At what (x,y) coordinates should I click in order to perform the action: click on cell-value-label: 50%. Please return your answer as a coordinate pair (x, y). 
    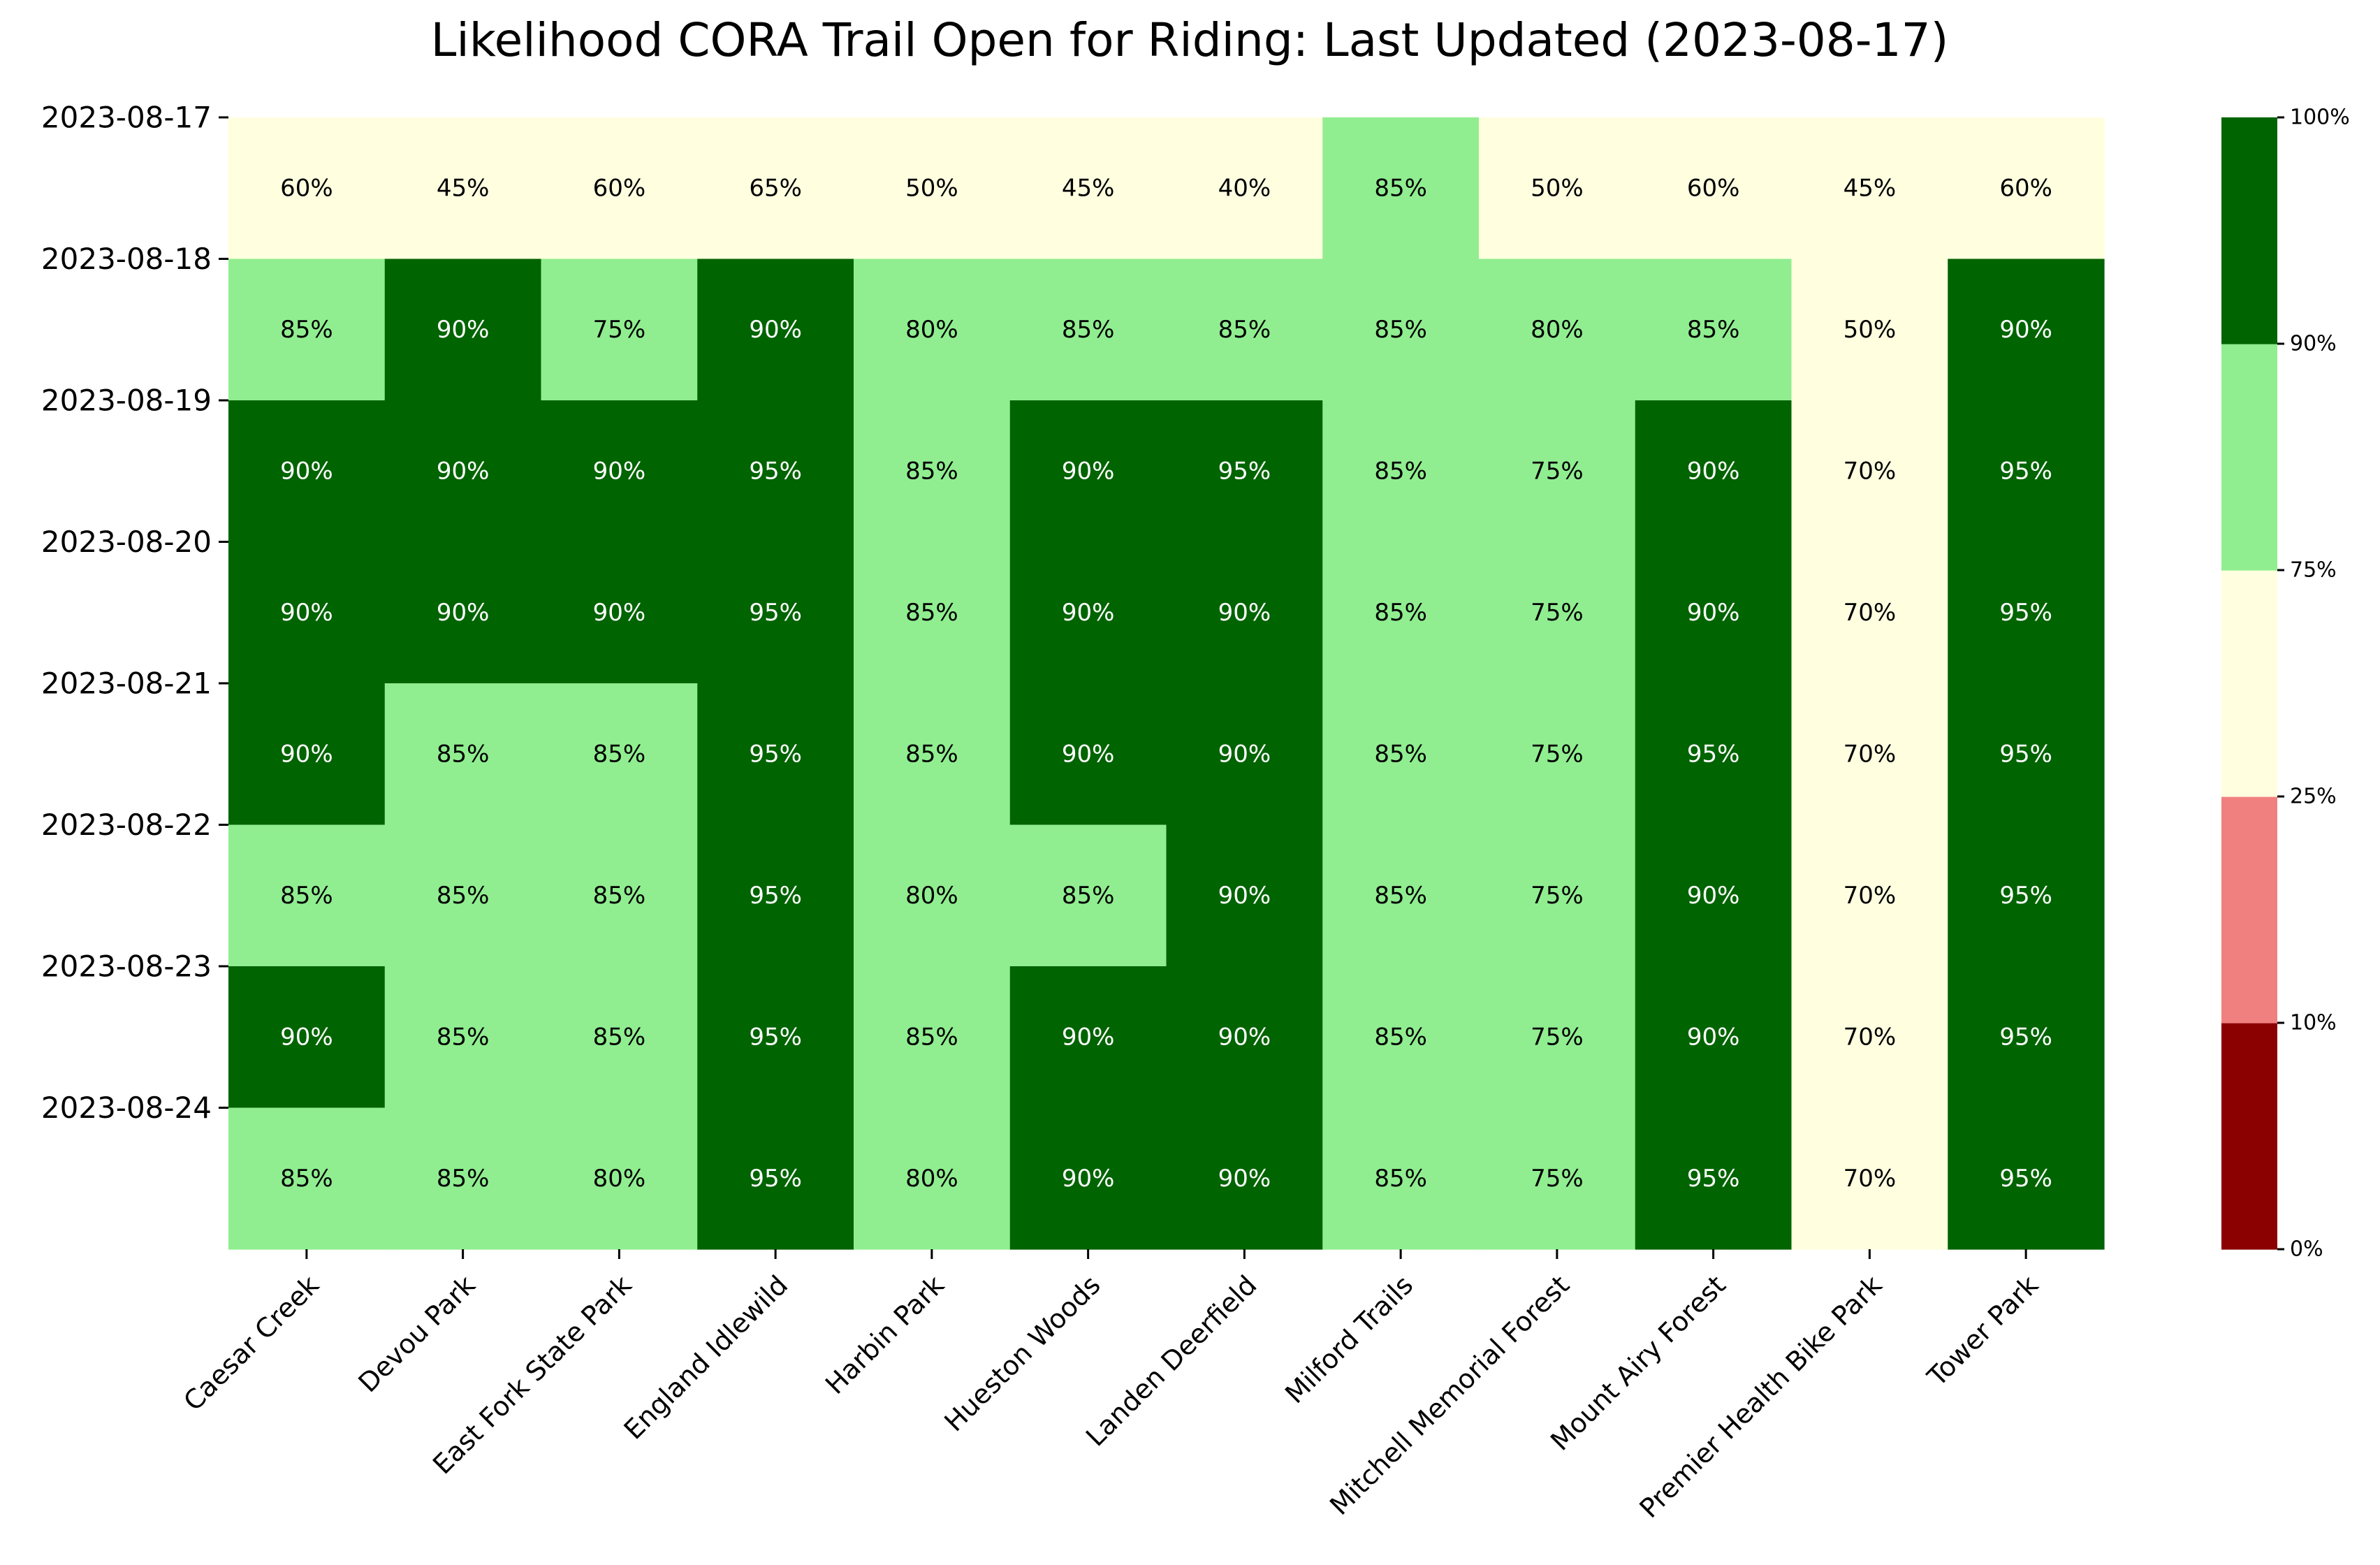
    Looking at the image, I should click on (1870, 330).